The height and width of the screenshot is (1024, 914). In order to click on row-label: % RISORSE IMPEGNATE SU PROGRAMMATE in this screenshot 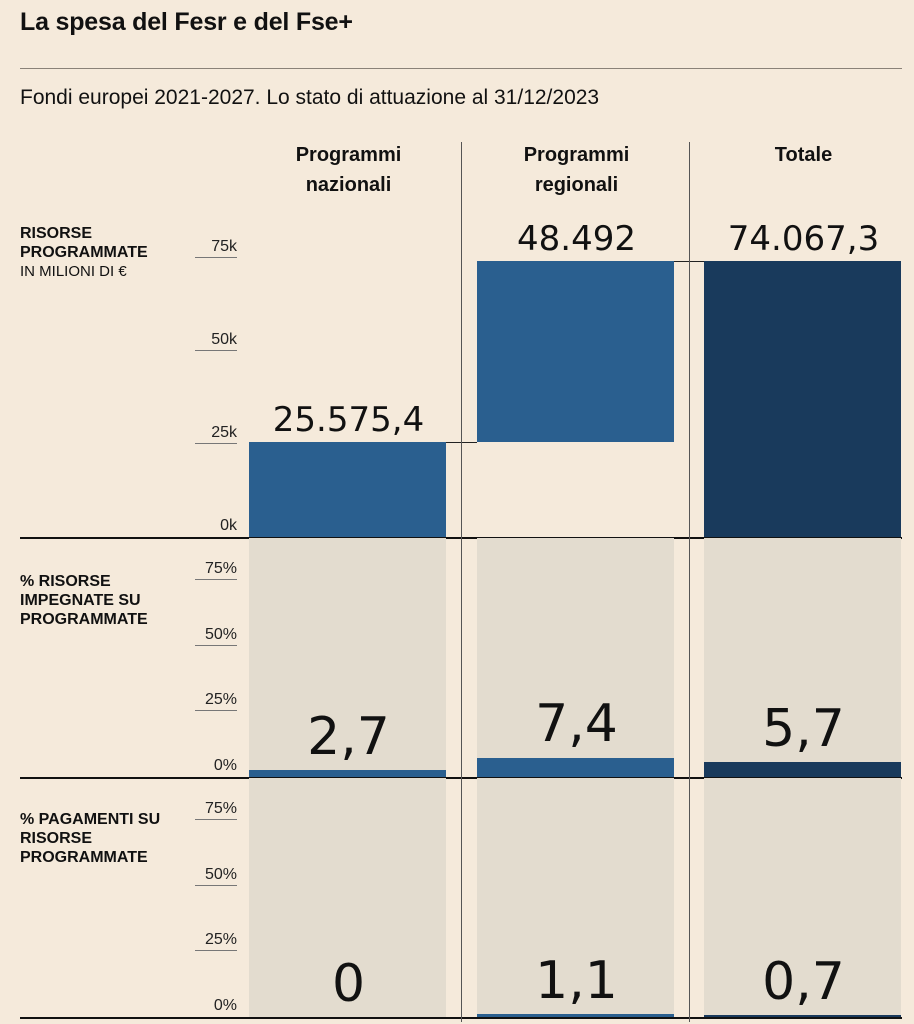, I will do `click(100, 600)`.